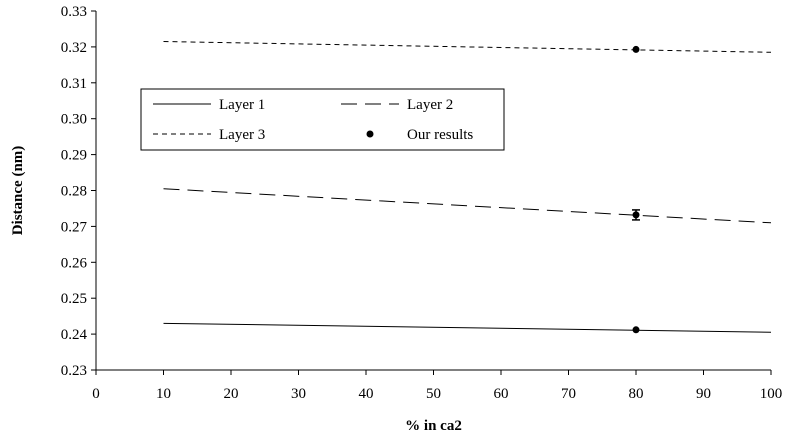 This screenshot has height=441, width=788. Describe the element at coordinates (703, 394) in the screenshot. I see `x-tick-label: 90` at that location.